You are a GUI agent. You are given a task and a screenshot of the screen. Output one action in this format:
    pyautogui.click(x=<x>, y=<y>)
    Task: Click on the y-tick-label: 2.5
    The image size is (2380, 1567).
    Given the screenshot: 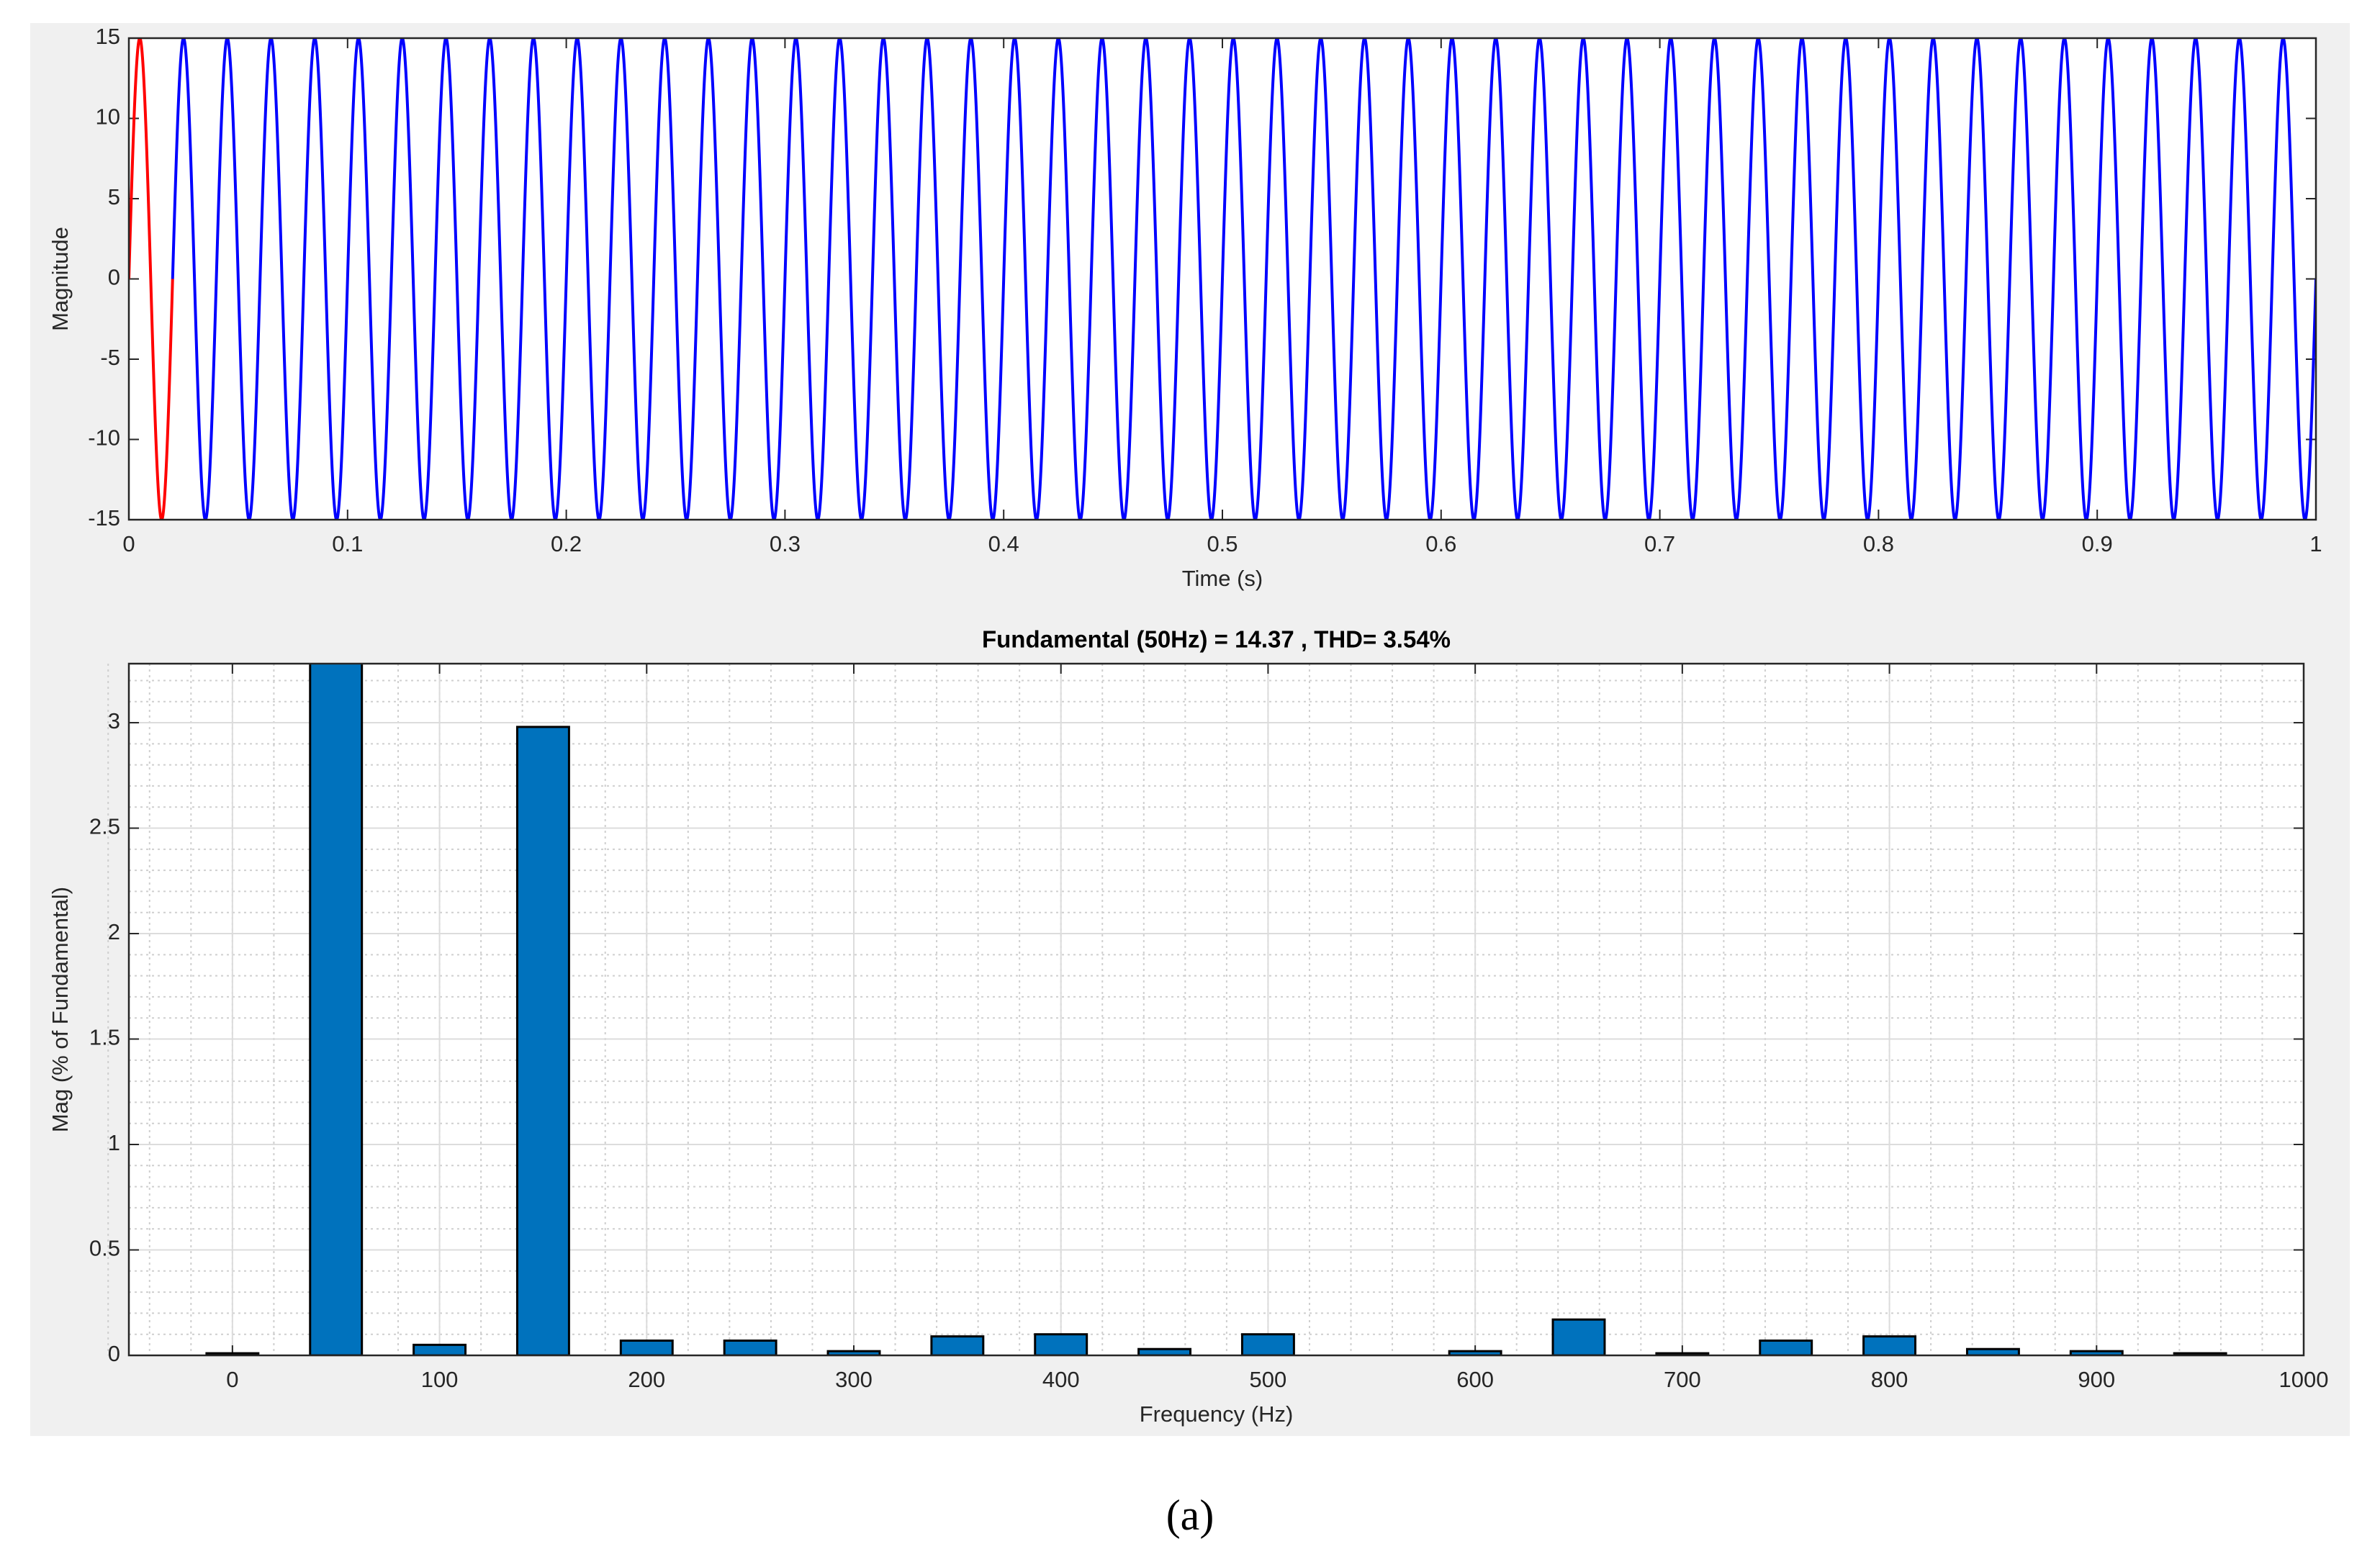 What is the action you would take?
    pyautogui.click(x=104, y=826)
    